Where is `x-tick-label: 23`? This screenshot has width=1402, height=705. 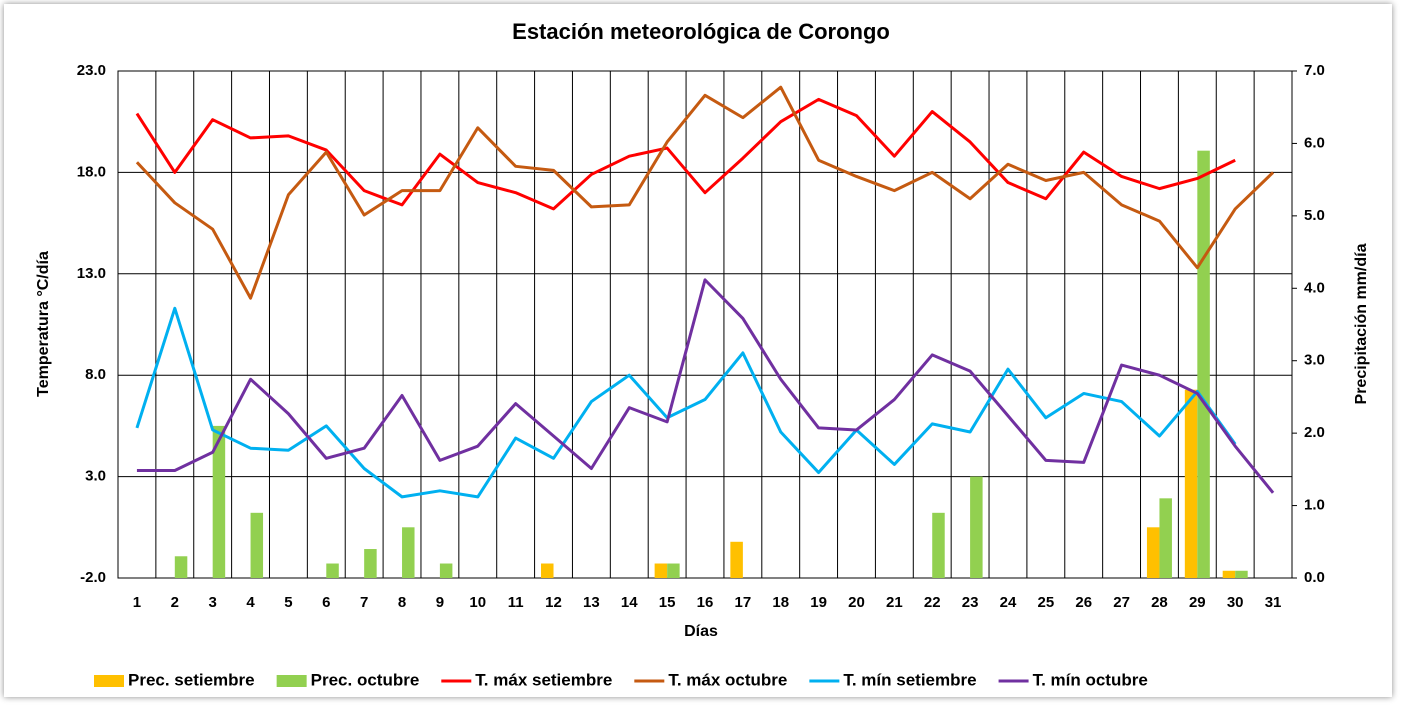 x-tick-label: 23 is located at coordinates (970, 602).